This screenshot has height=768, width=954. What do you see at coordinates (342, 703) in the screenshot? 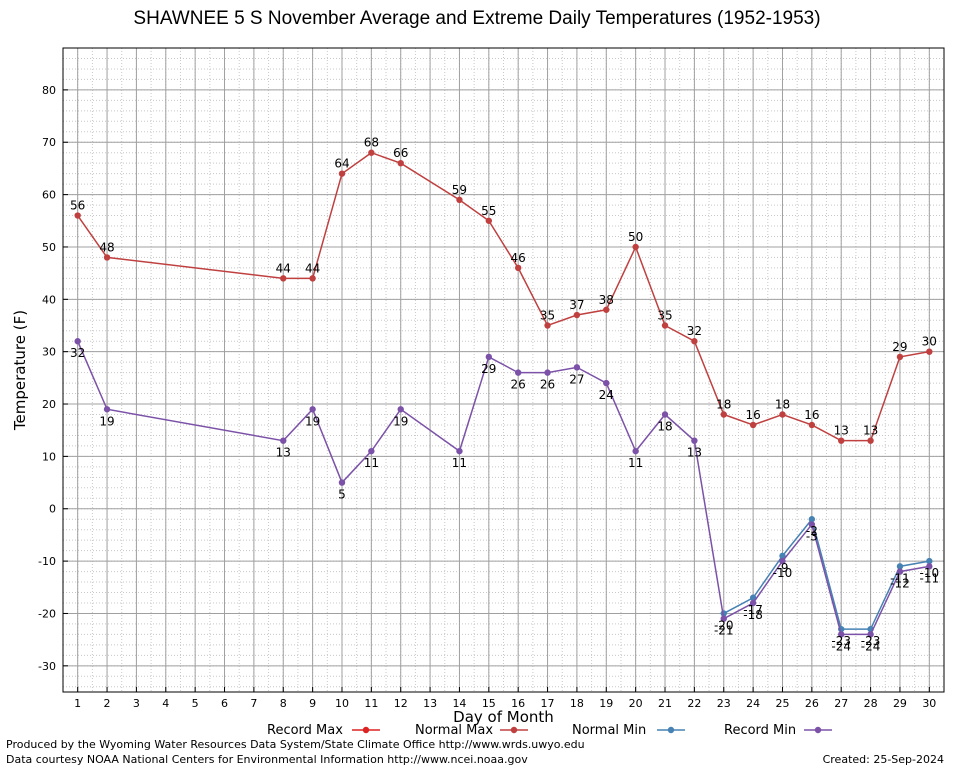
I see `x-tick-label: 10` at bounding box center [342, 703].